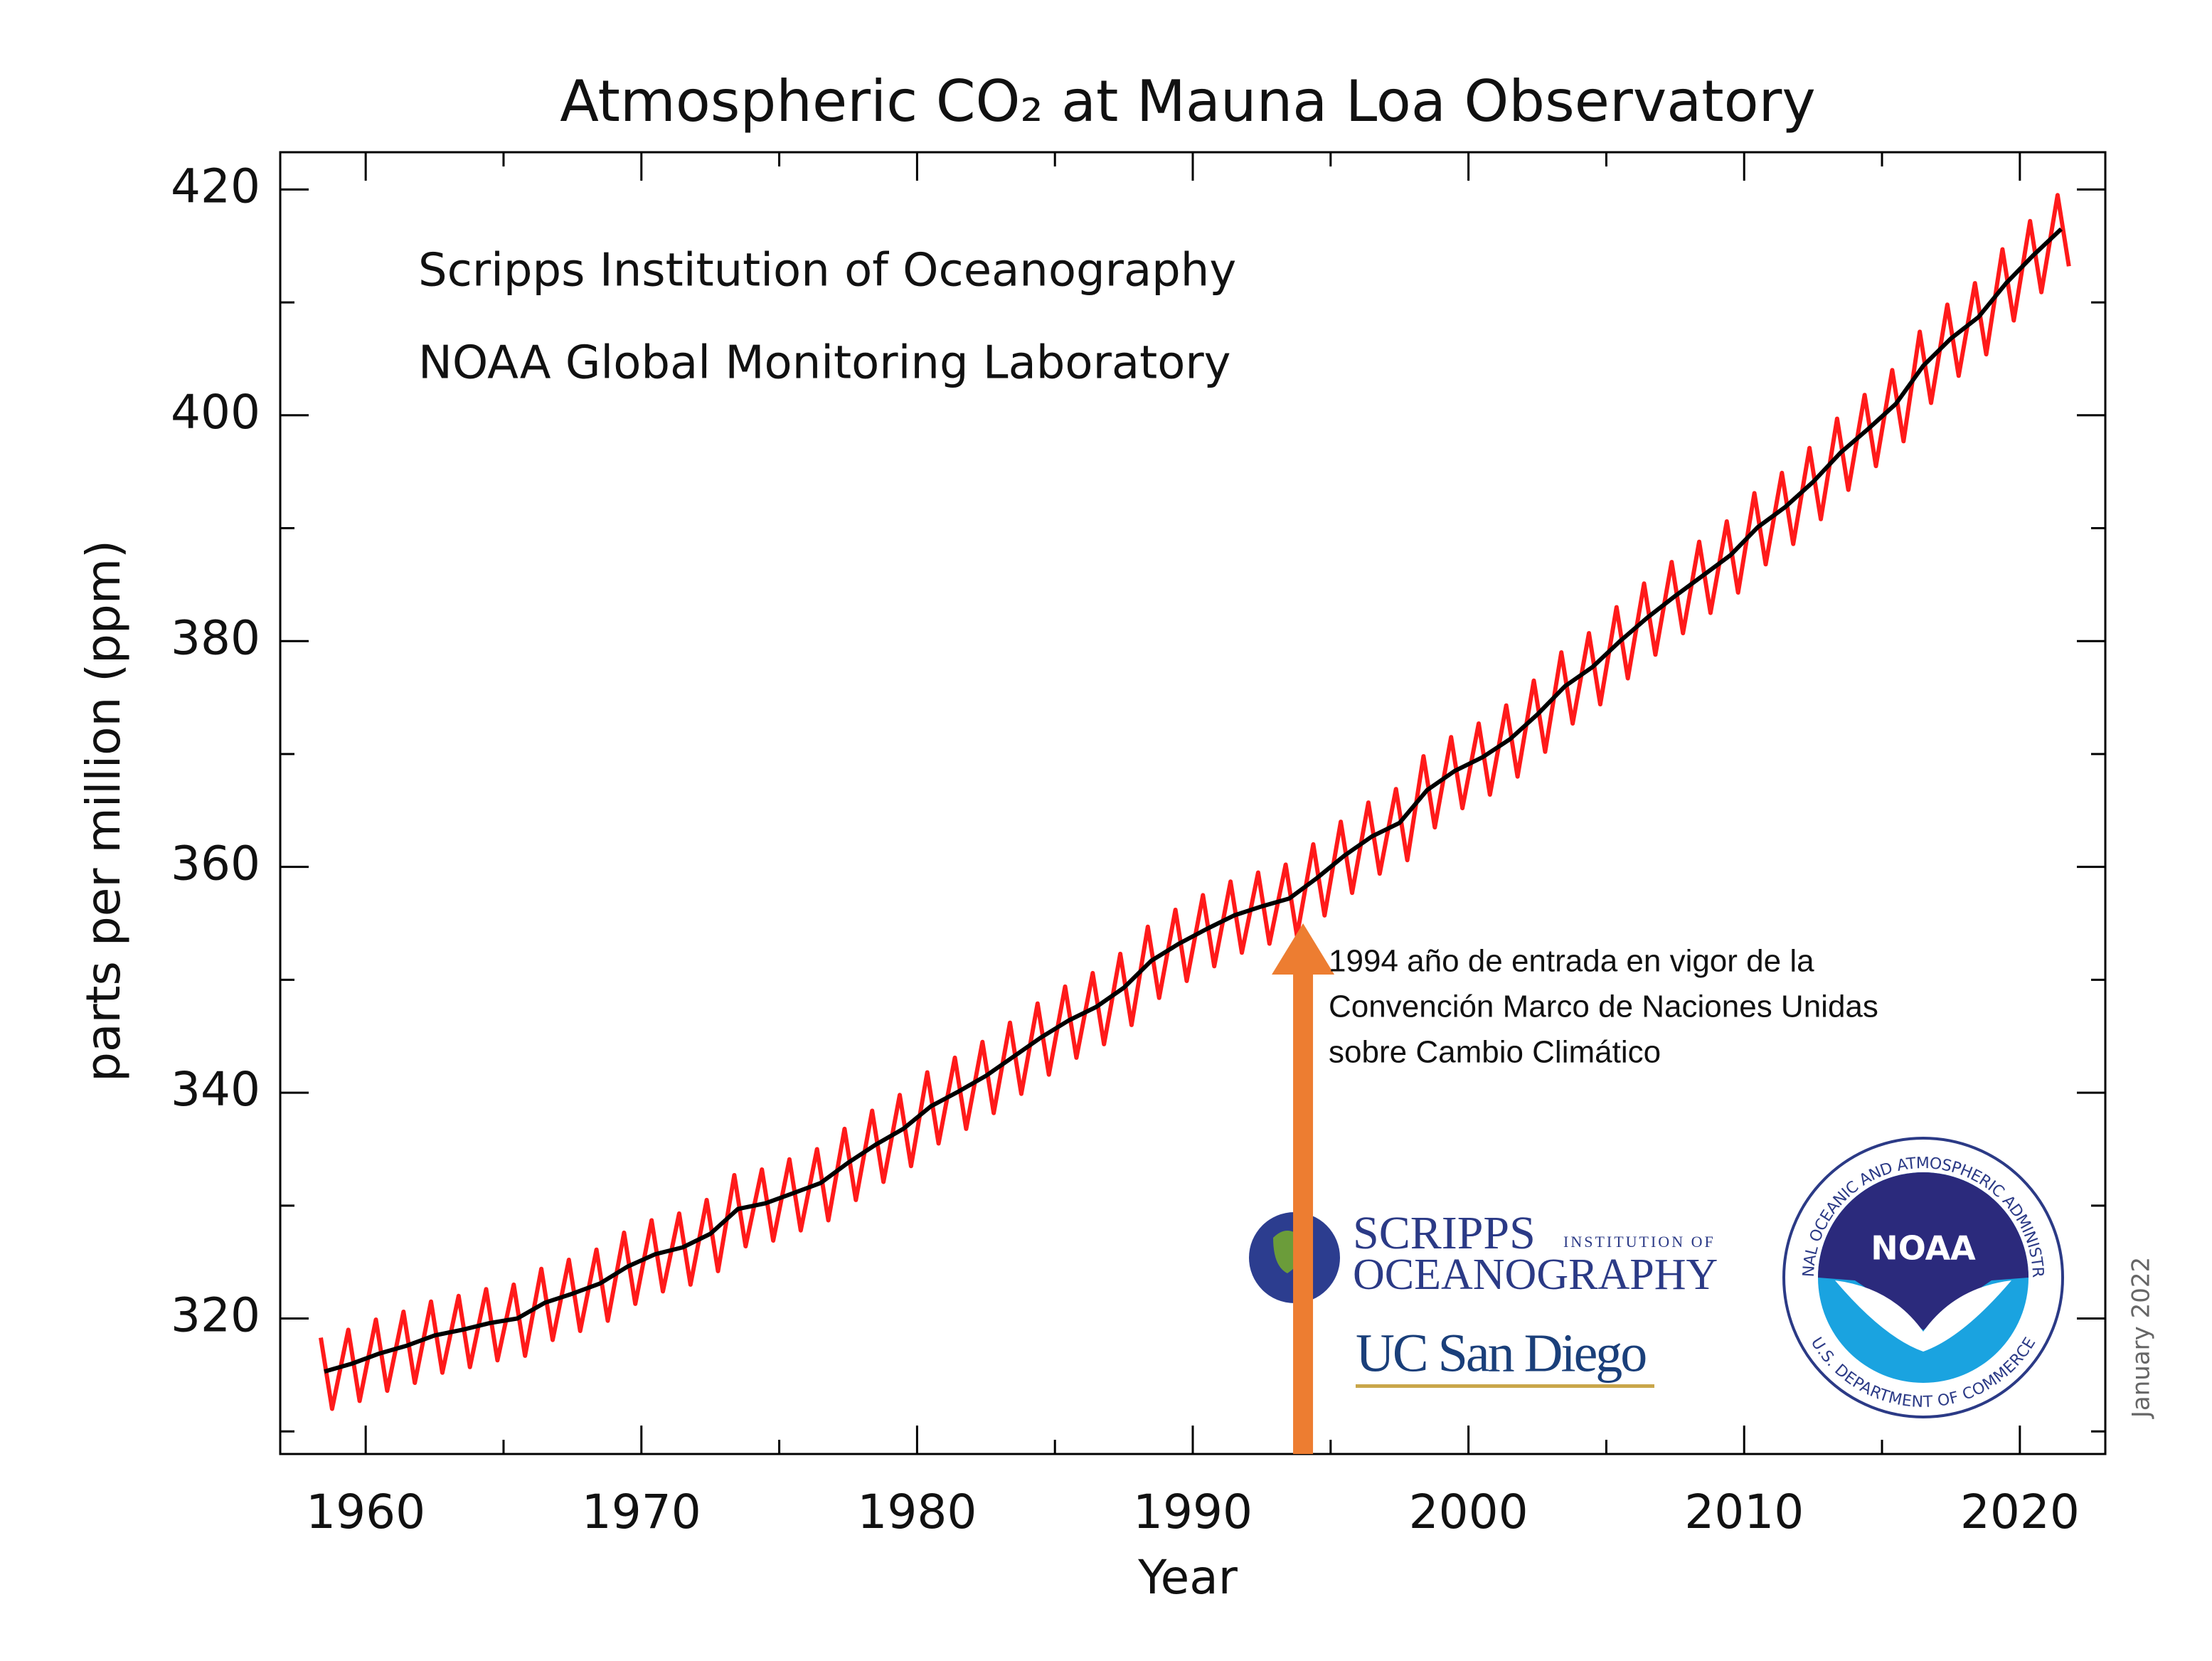 The height and width of the screenshot is (1661, 2212). Describe the element at coordinates (1188, 101) in the screenshot. I see `chart-title: Atmospheric CO₂ at Mauna Loa Observatory` at that location.